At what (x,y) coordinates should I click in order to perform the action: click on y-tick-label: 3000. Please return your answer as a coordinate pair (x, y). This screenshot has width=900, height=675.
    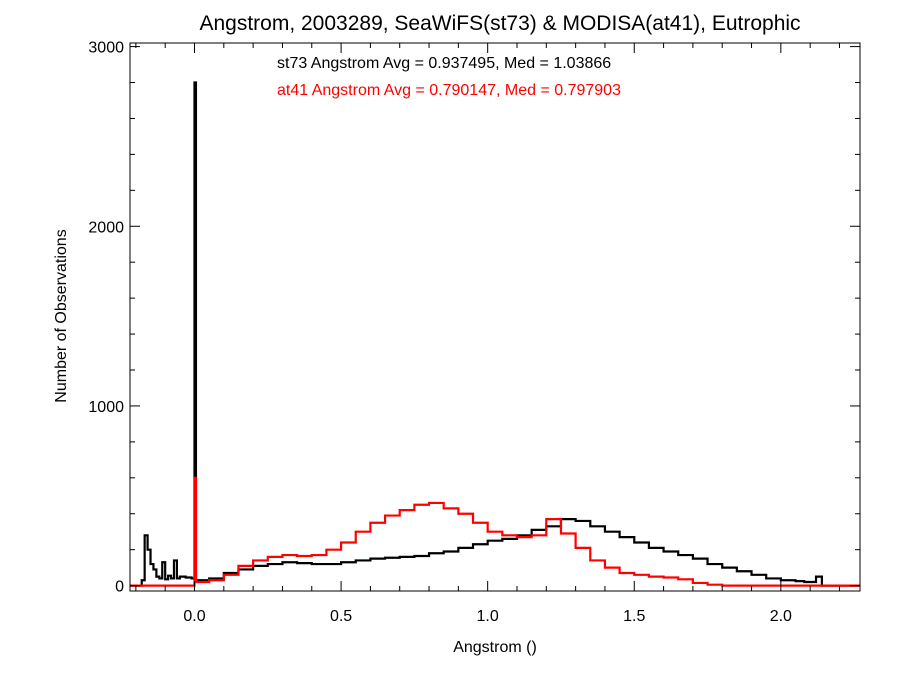
    Looking at the image, I should click on (106, 48).